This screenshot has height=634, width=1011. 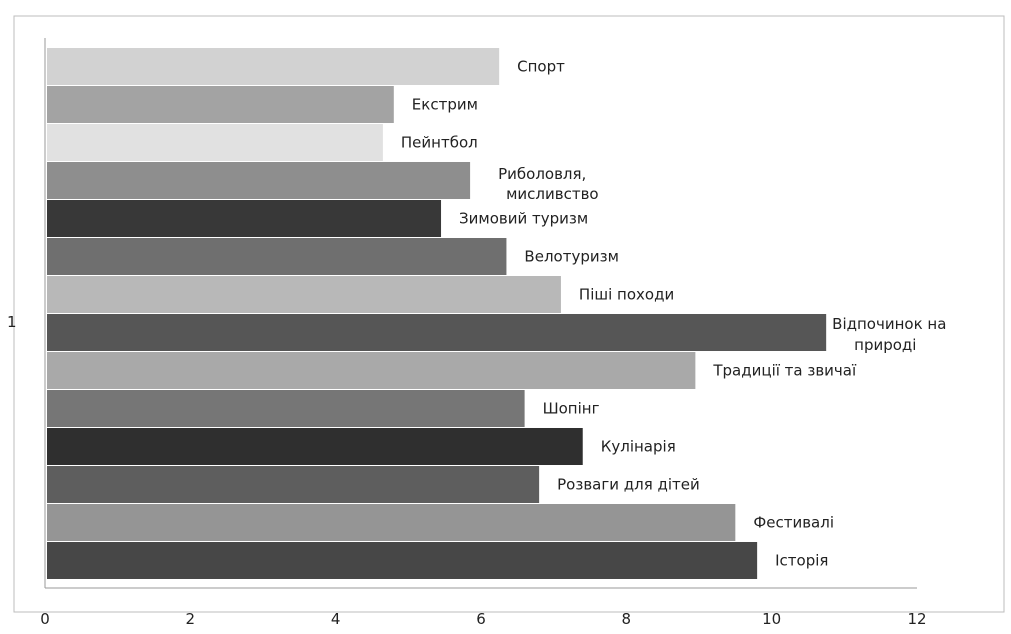 What do you see at coordinates (273, 66) in the screenshot?
I see `bar-спорт` at bounding box center [273, 66].